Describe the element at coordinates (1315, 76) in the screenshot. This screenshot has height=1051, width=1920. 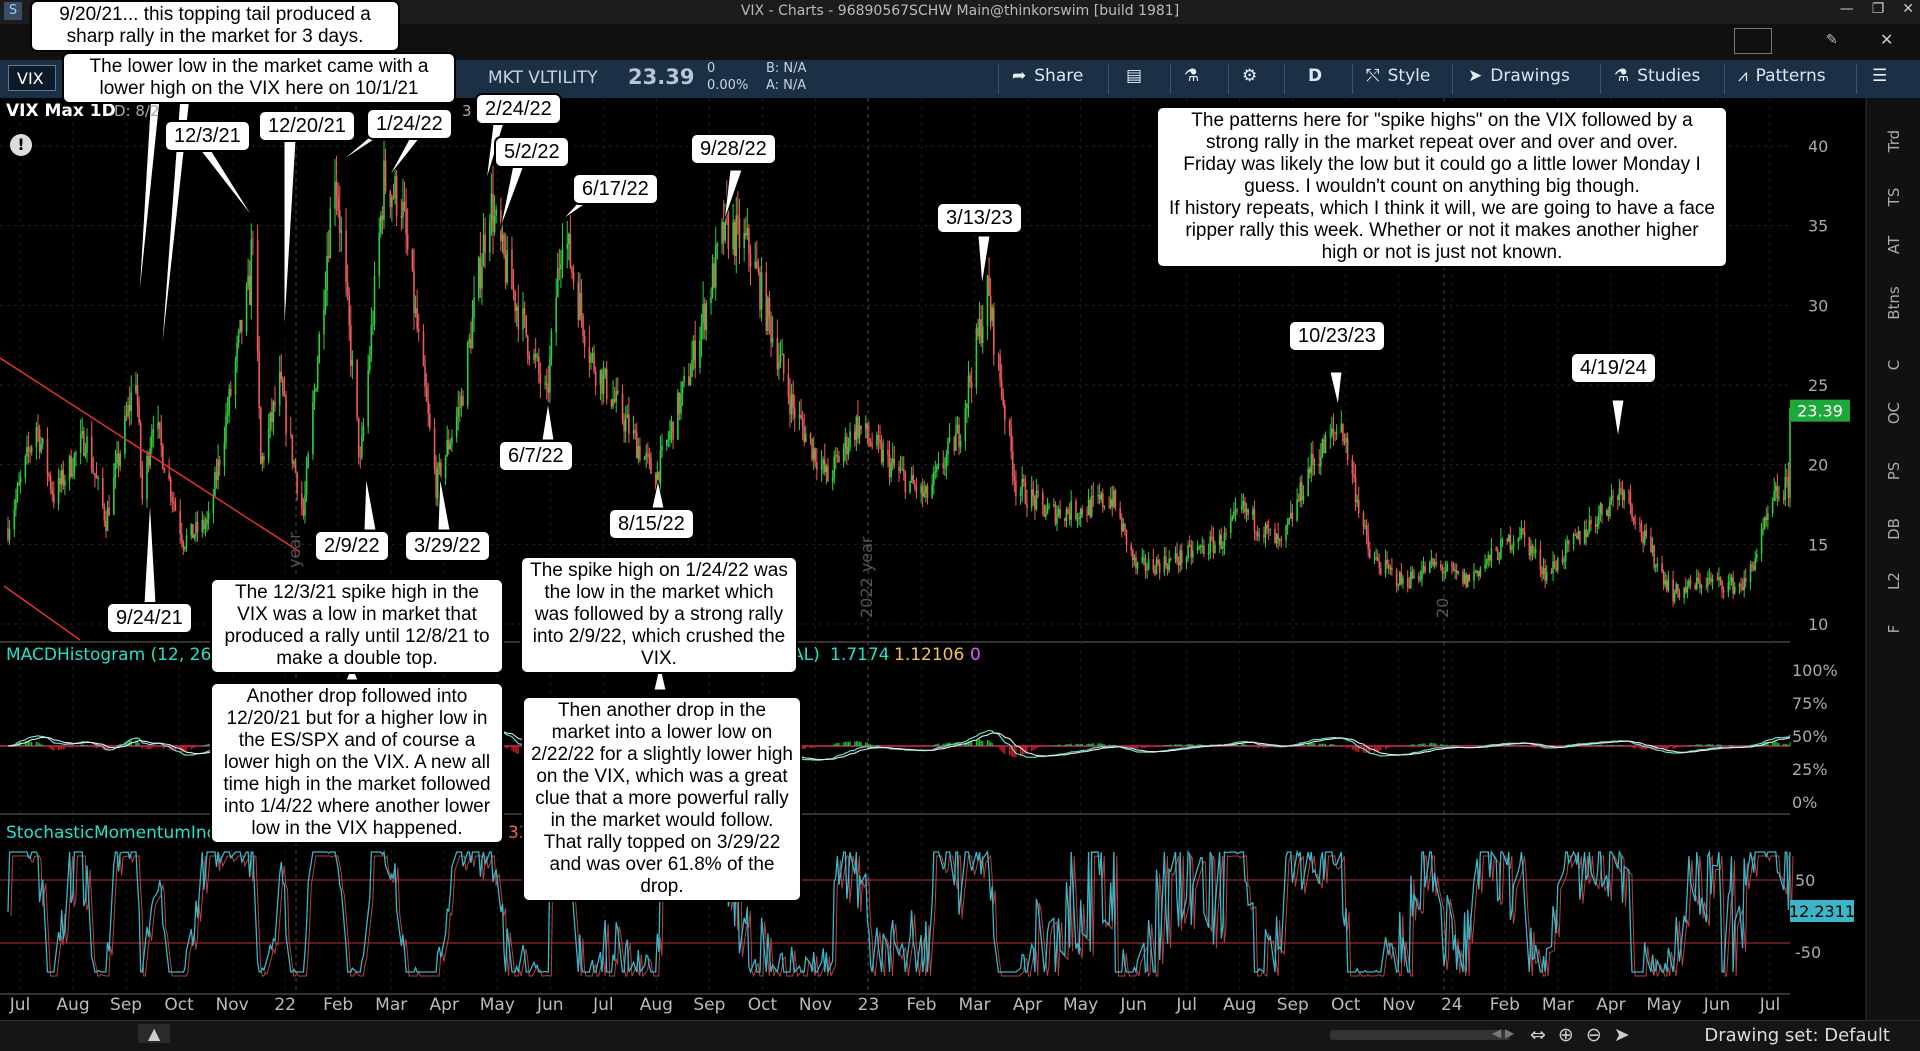
I see `aggregation-button: D` at that location.